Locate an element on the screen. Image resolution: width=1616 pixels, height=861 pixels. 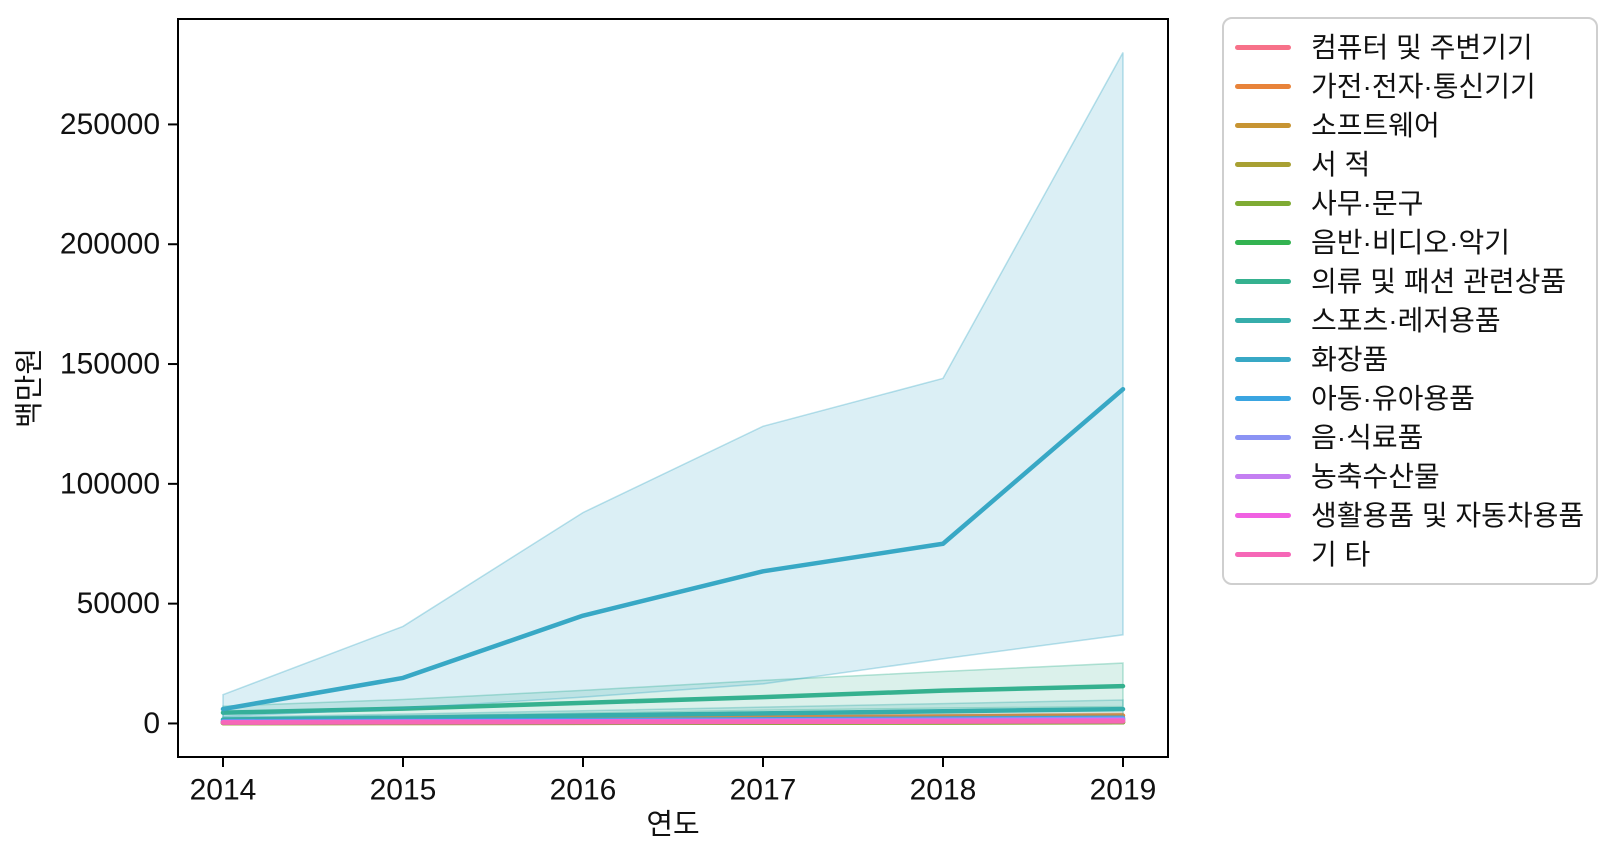
legend-item: 생활용품 및 자동차용품 is located at coordinates (1410, 516).